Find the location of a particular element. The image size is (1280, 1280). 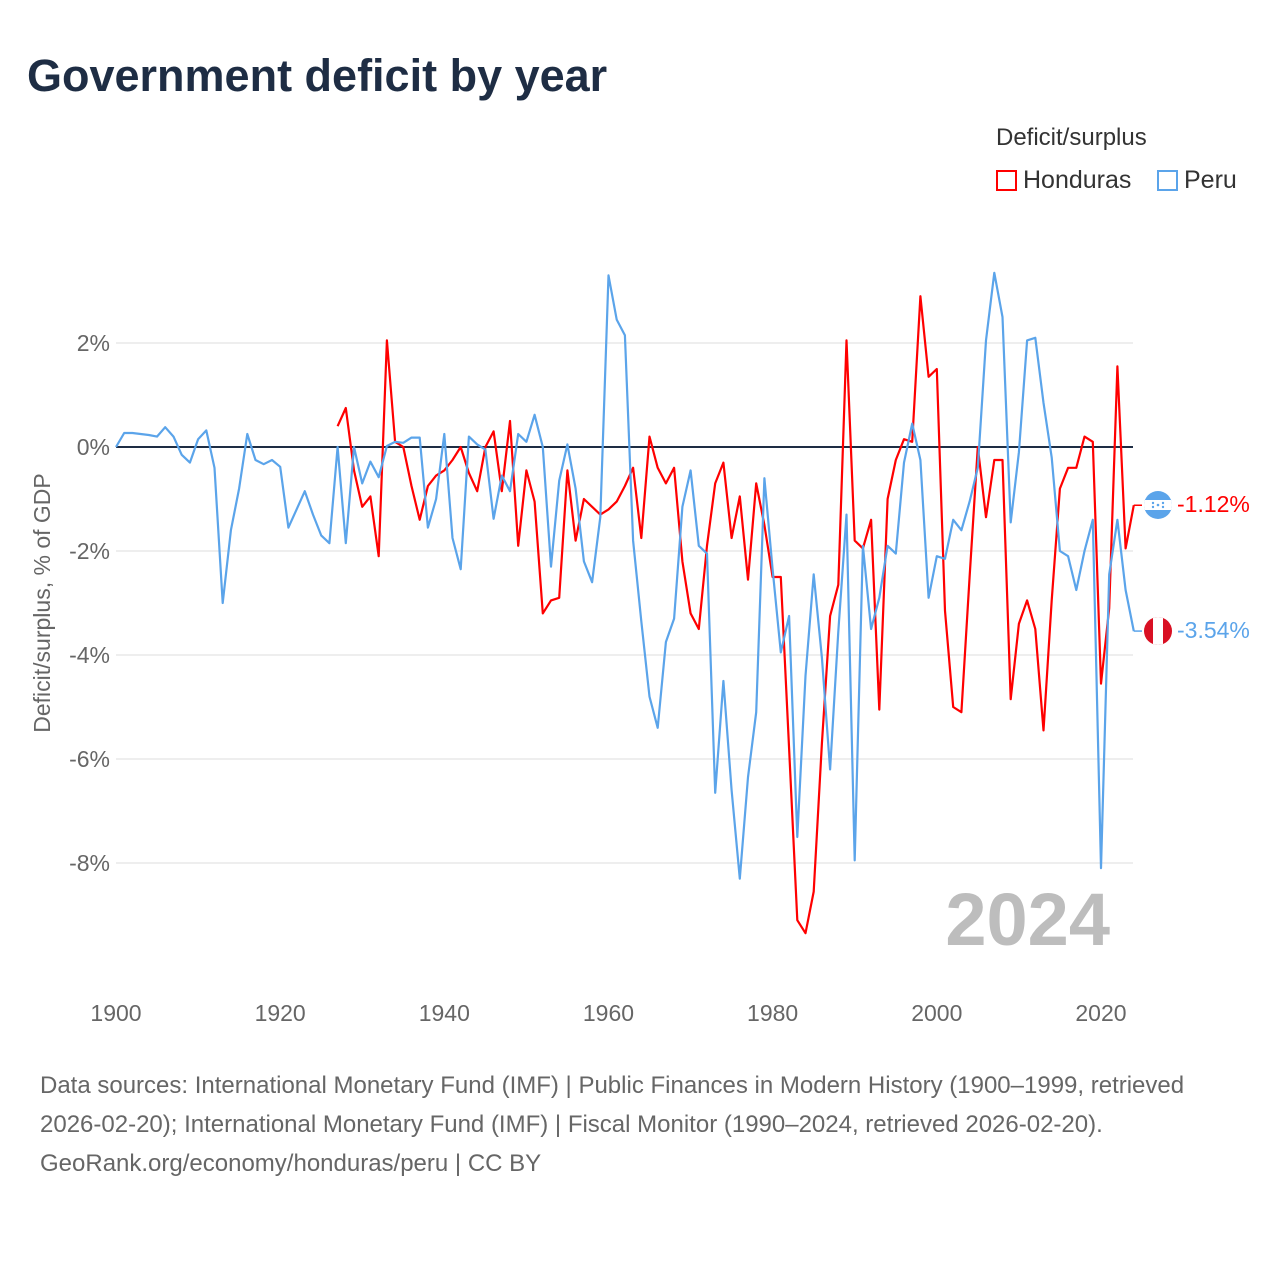

legend-item-peru: Peru is located at coordinates (1197, 180).